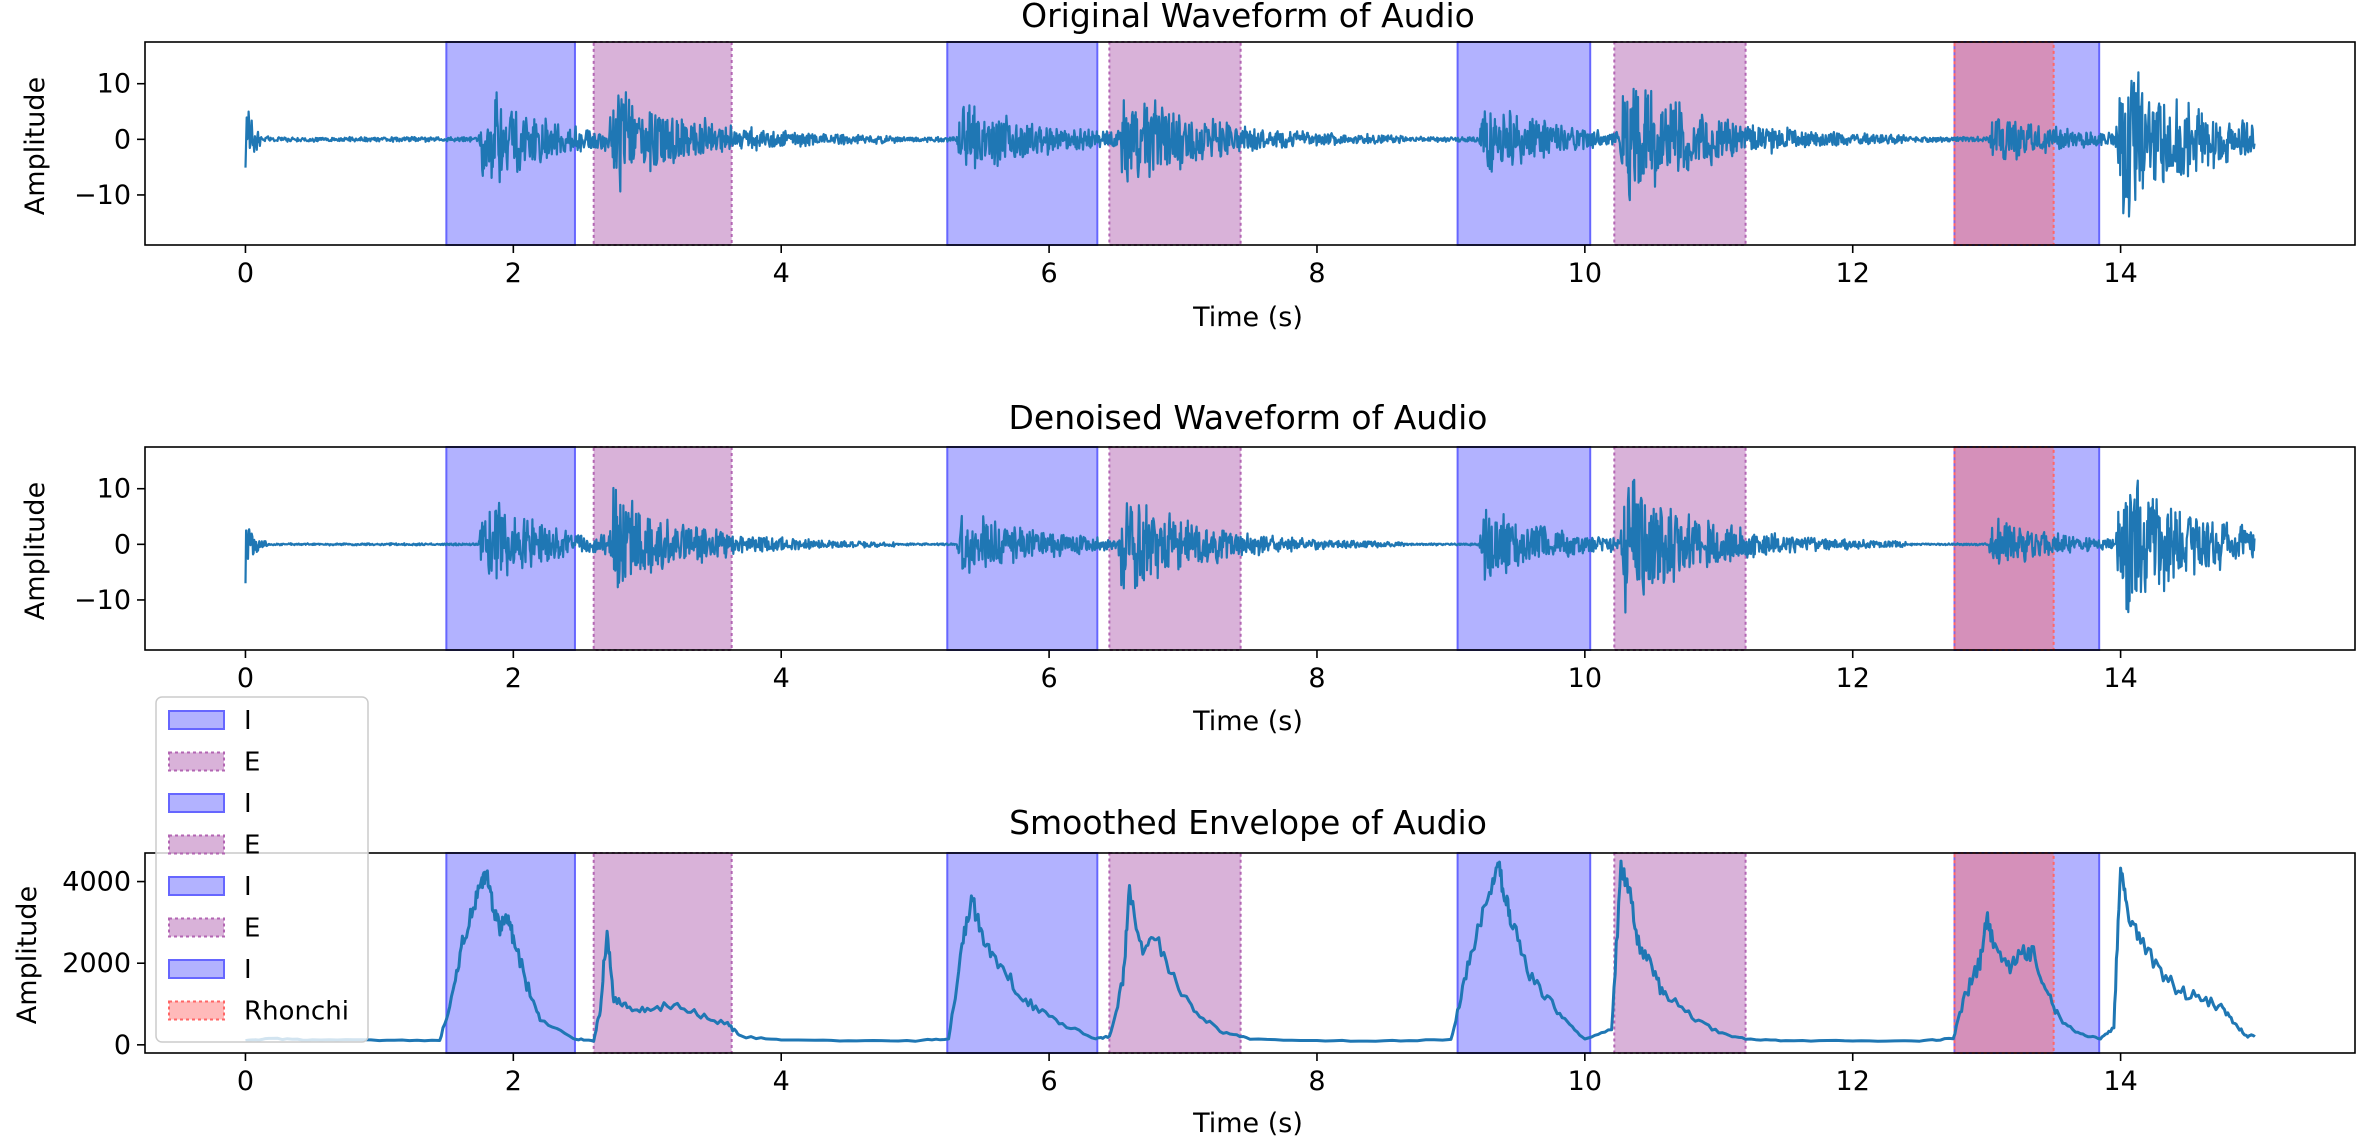  What do you see at coordinates (245, 273) in the screenshot?
I see `panel-original-xtick-label: 0` at bounding box center [245, 273].